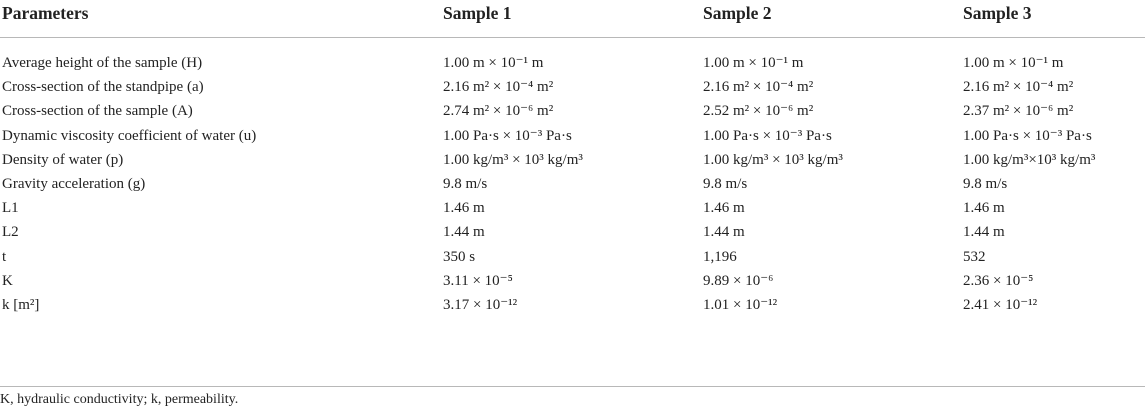 The image size is (1145, 412). I want to click on sample-value: 532, so click(974, 256).